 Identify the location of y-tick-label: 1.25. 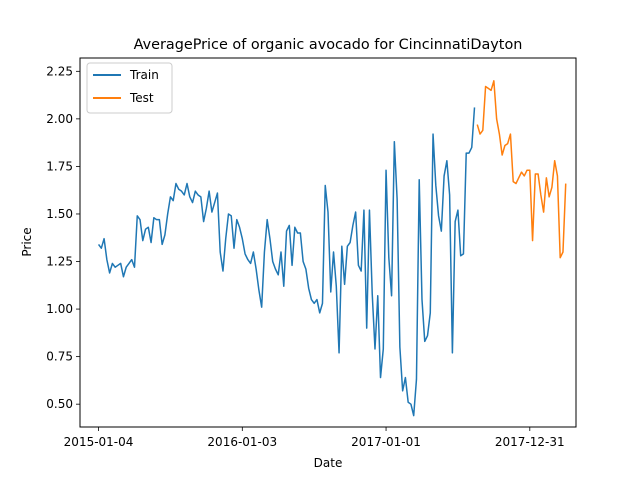
(59, 262).